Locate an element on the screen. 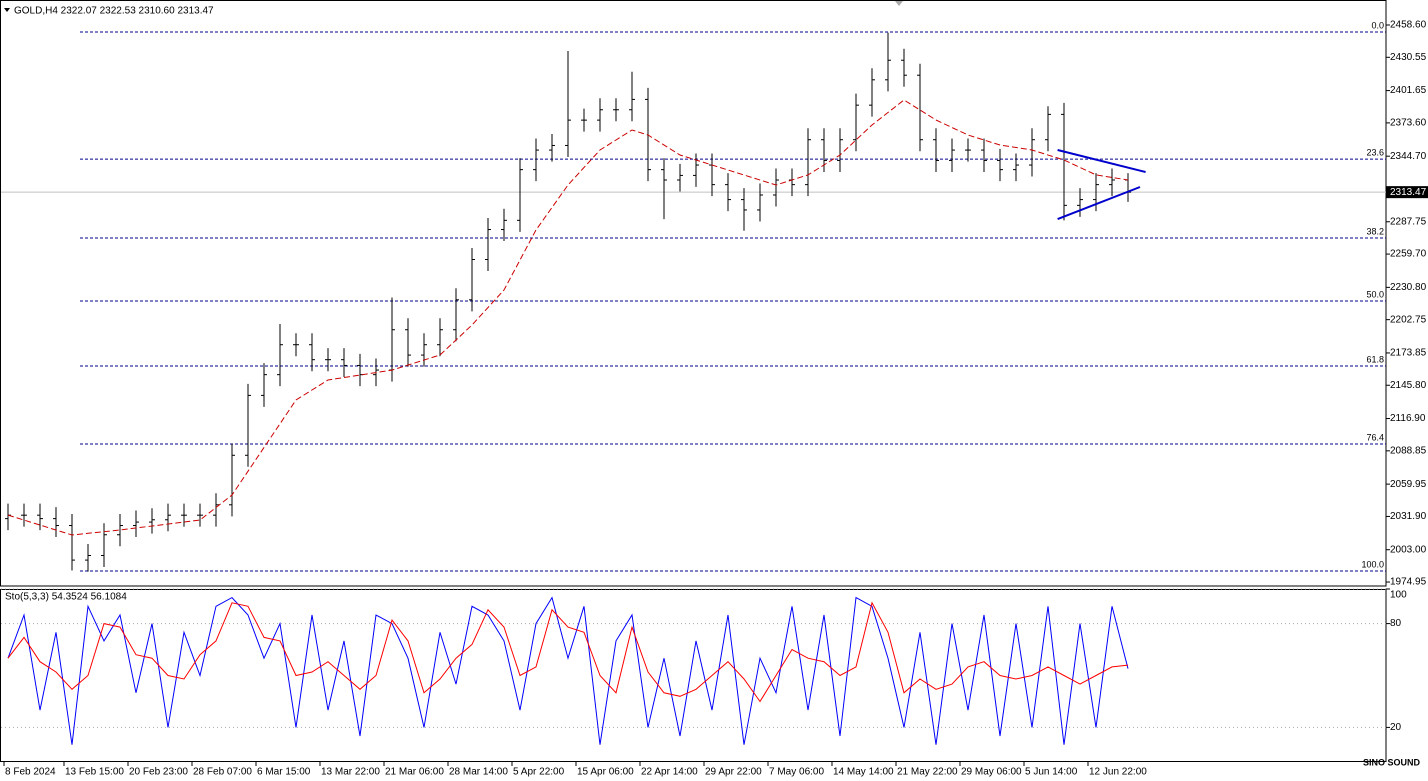 This screenshot has height=781, width=1428. price-header: GOLD,H4 2322.07 2322.53 2310.60 2313.47 is located at coordinates (114, 11).